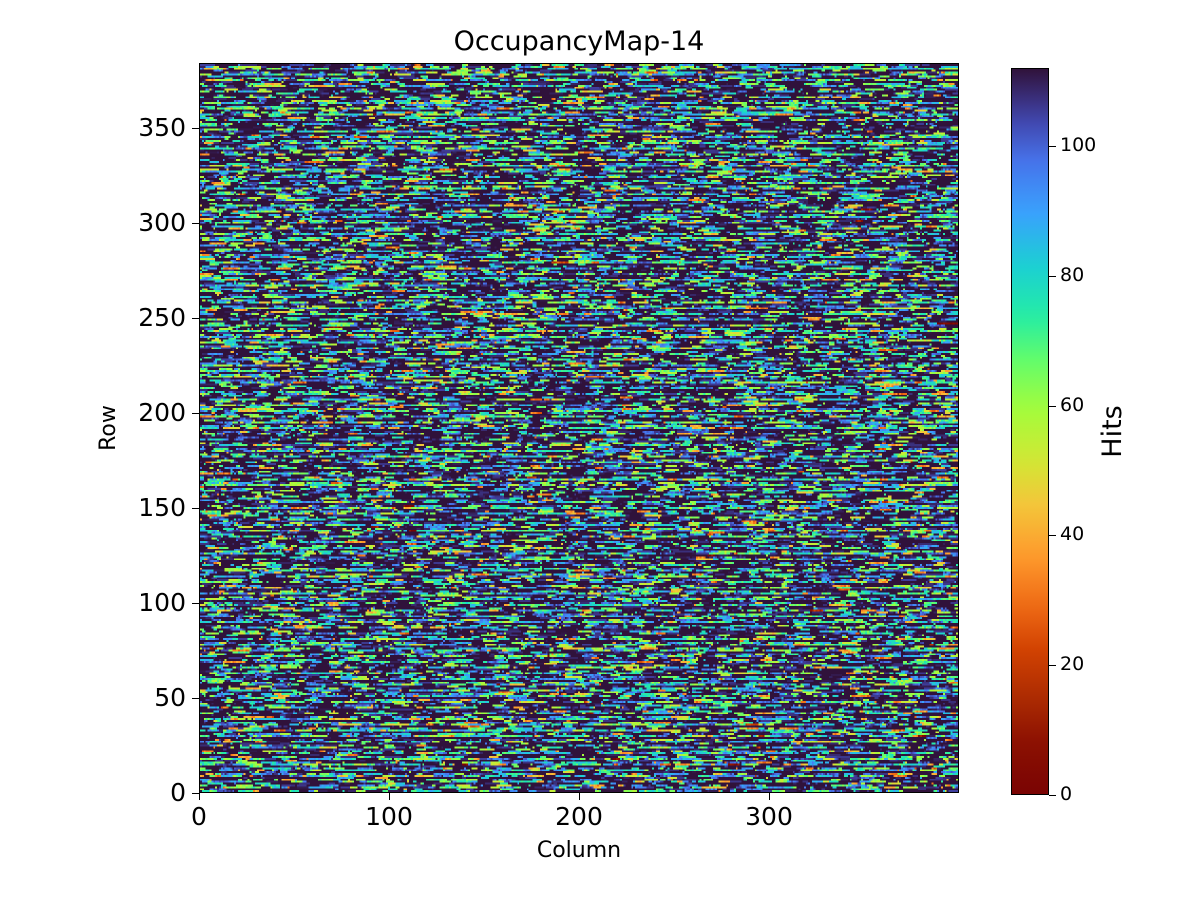 The image size is (1200, 900). Describe the element at coordinates (1072, 274) in the screenshot. I see `colorbar-tick-label: 80` at that location.